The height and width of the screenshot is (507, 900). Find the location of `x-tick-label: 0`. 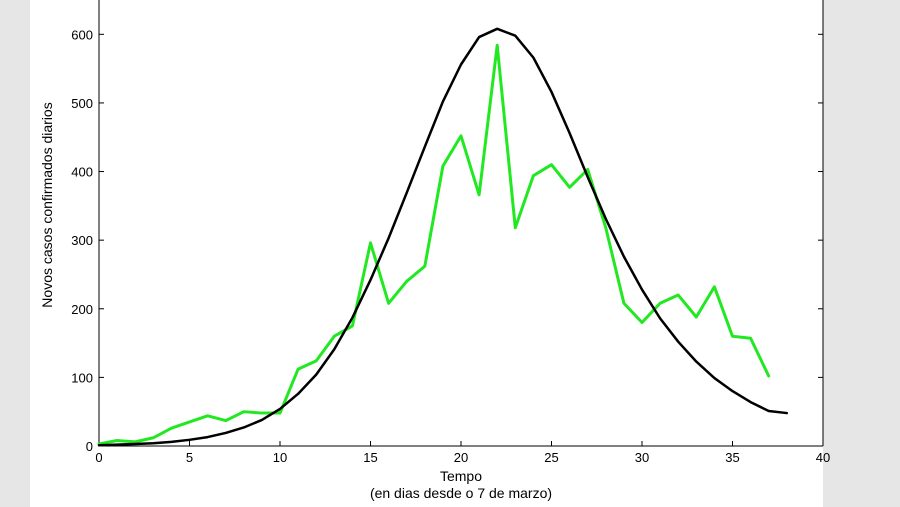

x-tick-label: 0 is located at coordinates (98, 457).